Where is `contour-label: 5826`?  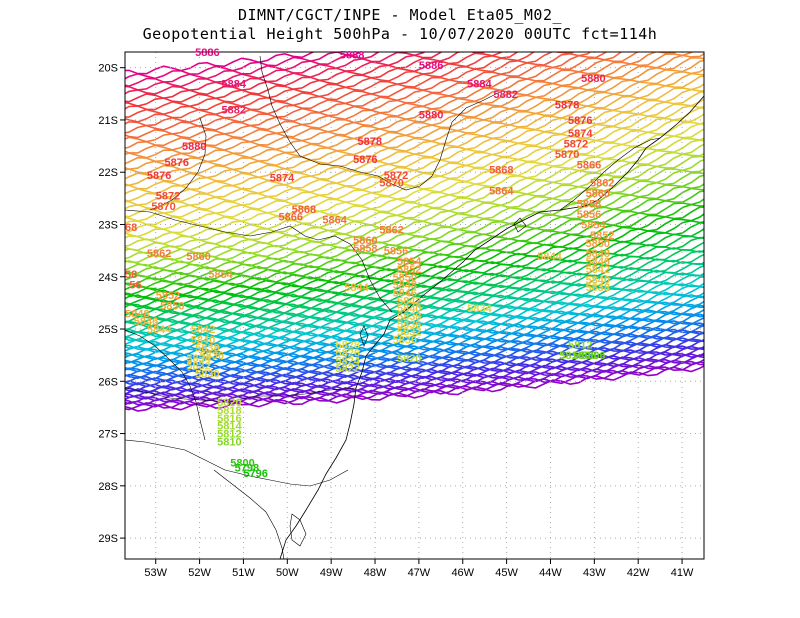 contour-label: 5826 is located at coordinates (348, 354).